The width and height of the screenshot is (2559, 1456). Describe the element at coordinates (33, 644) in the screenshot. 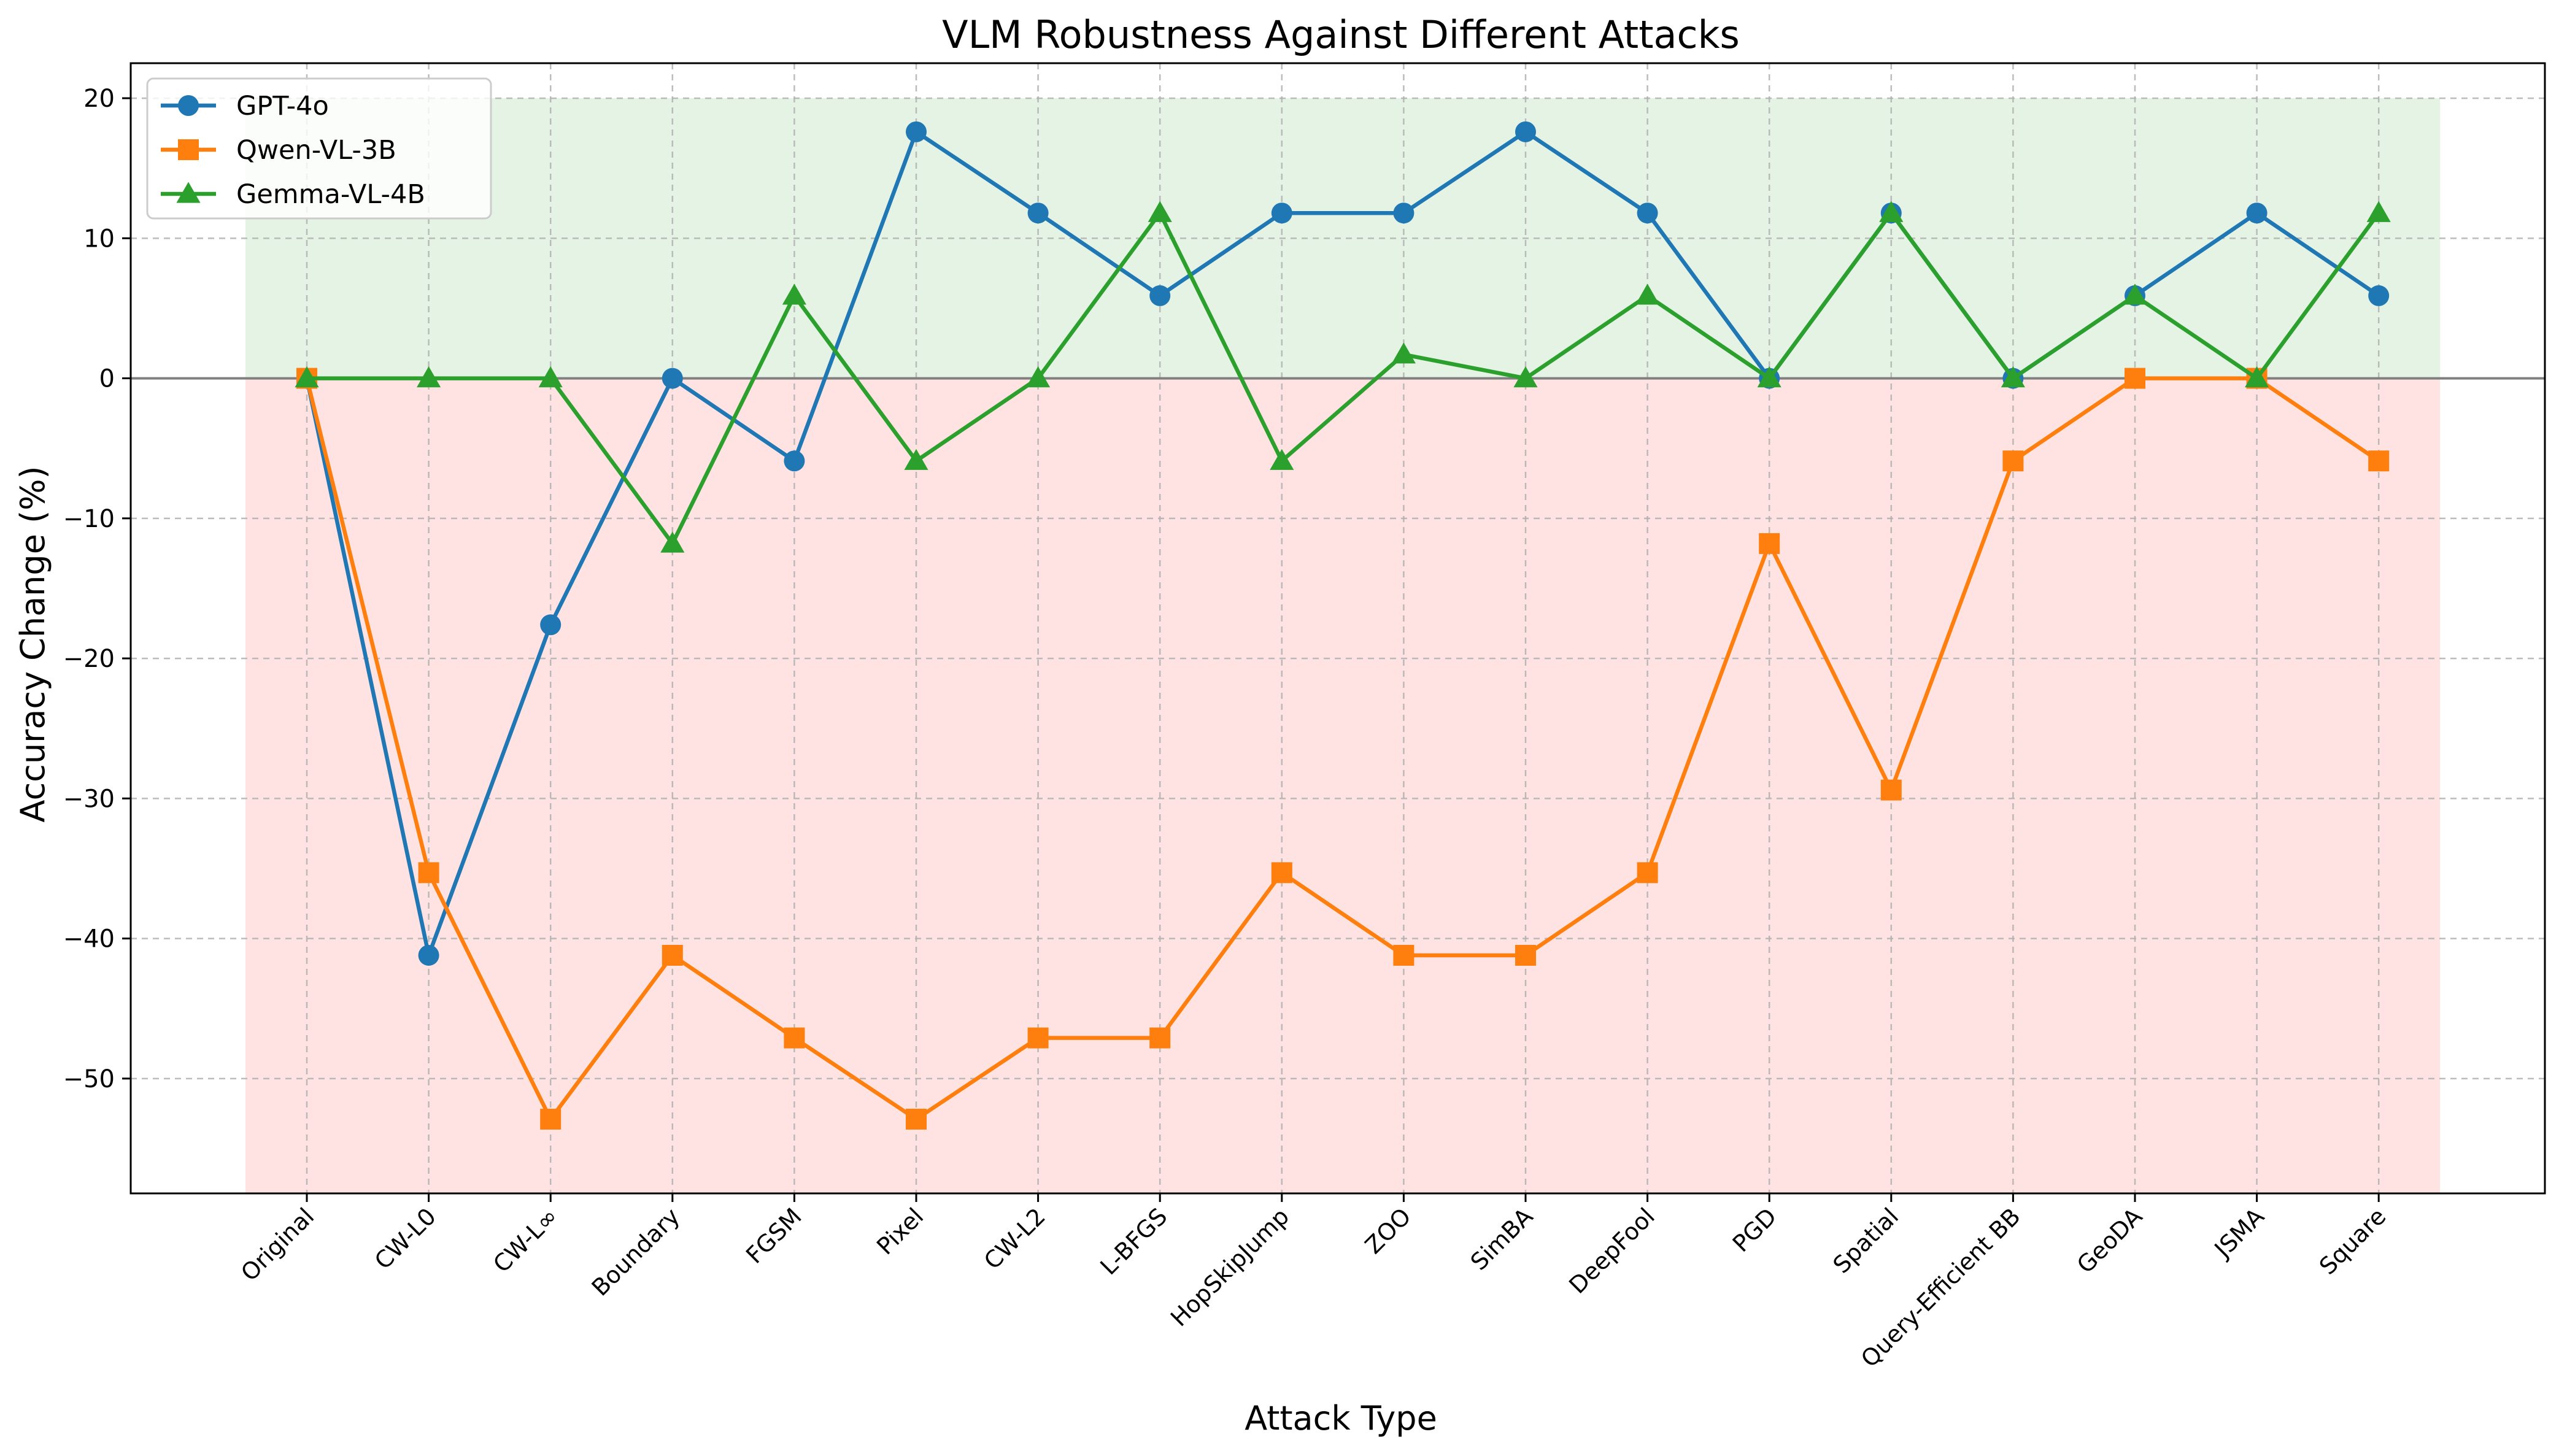

I see `y-axis-label: Accuracy Change (%)` at that location.